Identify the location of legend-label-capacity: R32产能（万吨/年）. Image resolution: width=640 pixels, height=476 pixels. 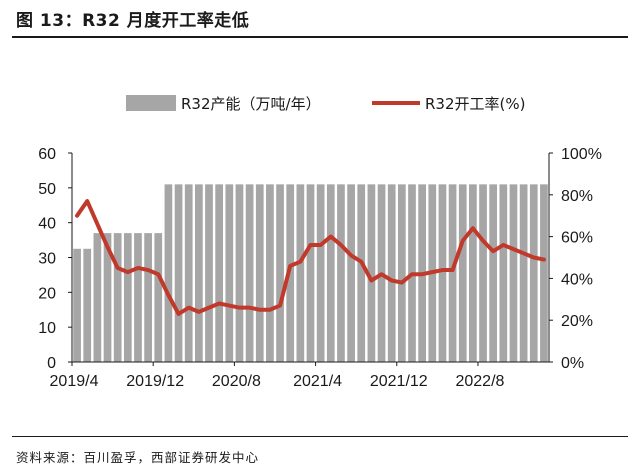
(251, 104).